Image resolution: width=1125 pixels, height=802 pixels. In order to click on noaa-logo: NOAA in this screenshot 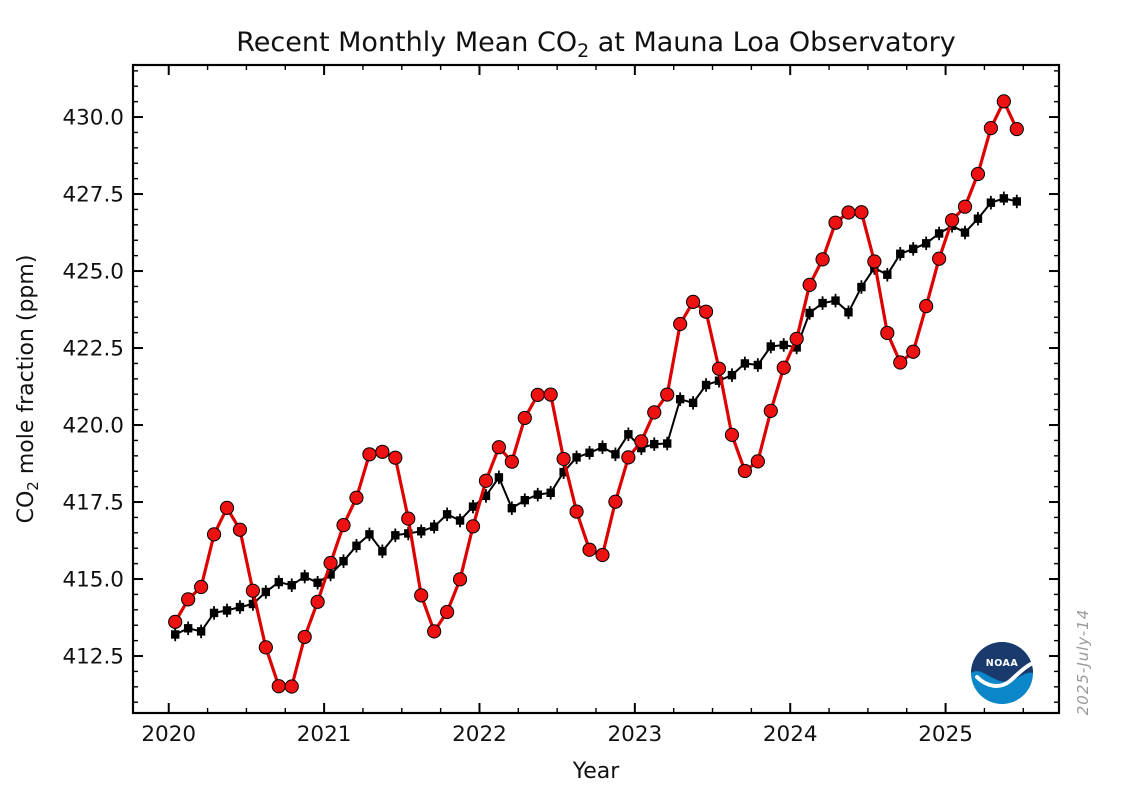, I will do `click(1002, 672)`.